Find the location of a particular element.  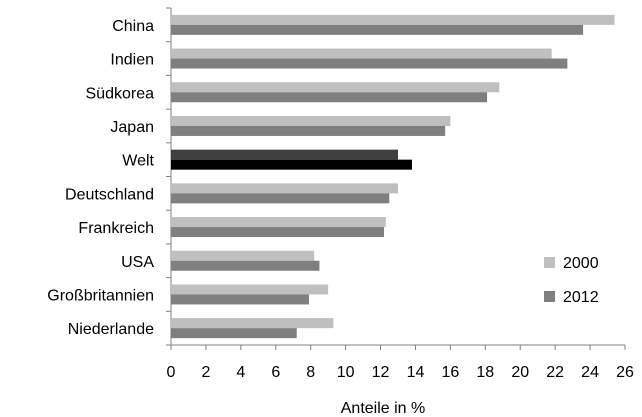

bar-2012-japan is located at coordinates (308, 130).